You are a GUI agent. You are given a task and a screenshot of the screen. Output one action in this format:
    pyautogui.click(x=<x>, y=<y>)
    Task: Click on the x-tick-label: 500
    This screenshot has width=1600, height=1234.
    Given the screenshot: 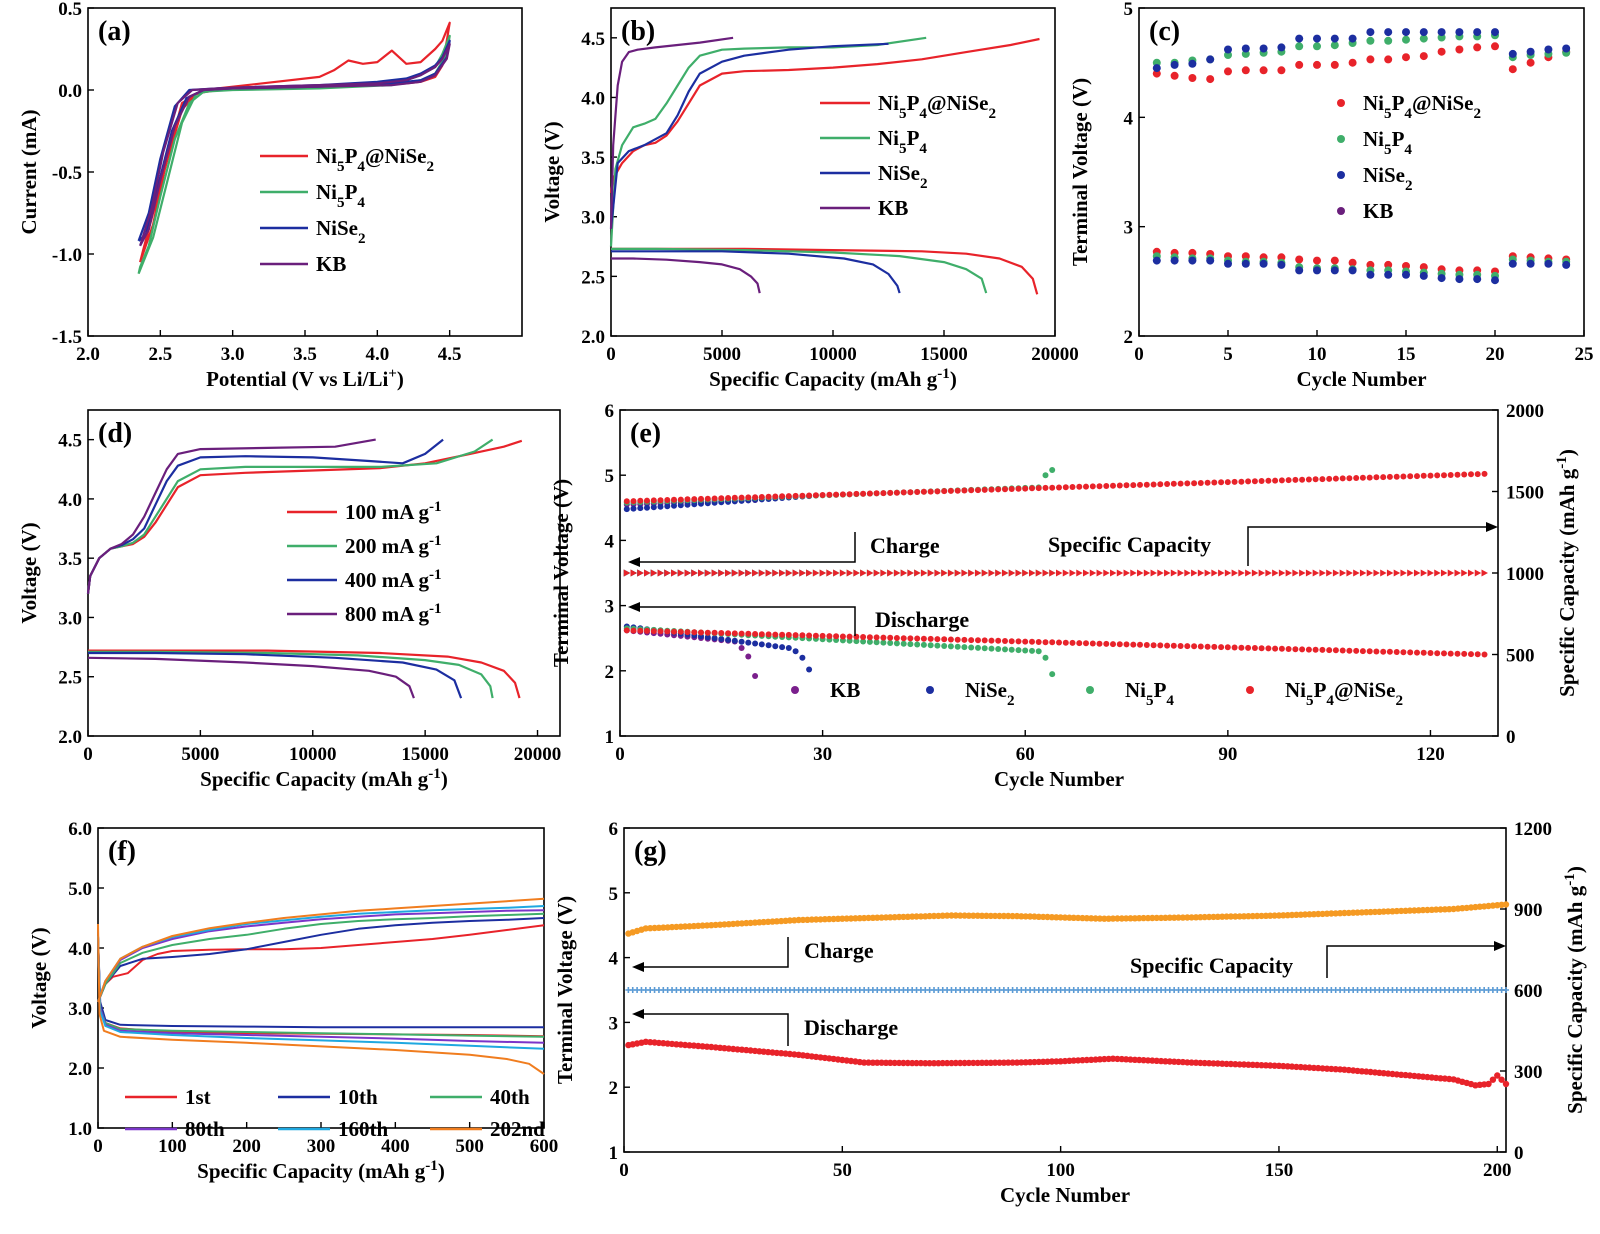 What is the action you would take?
    pyautogui.click(x=469, y=1146)
    